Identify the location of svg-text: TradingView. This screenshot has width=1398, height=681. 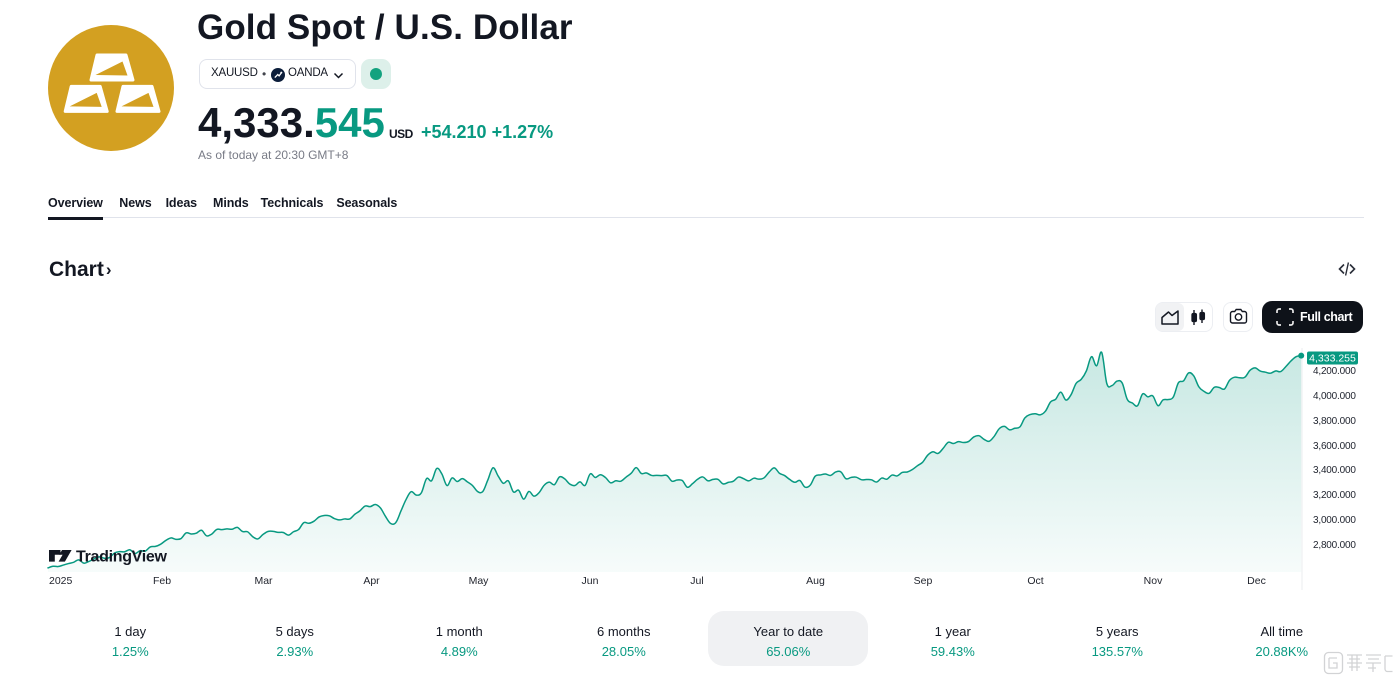
(122, 557).